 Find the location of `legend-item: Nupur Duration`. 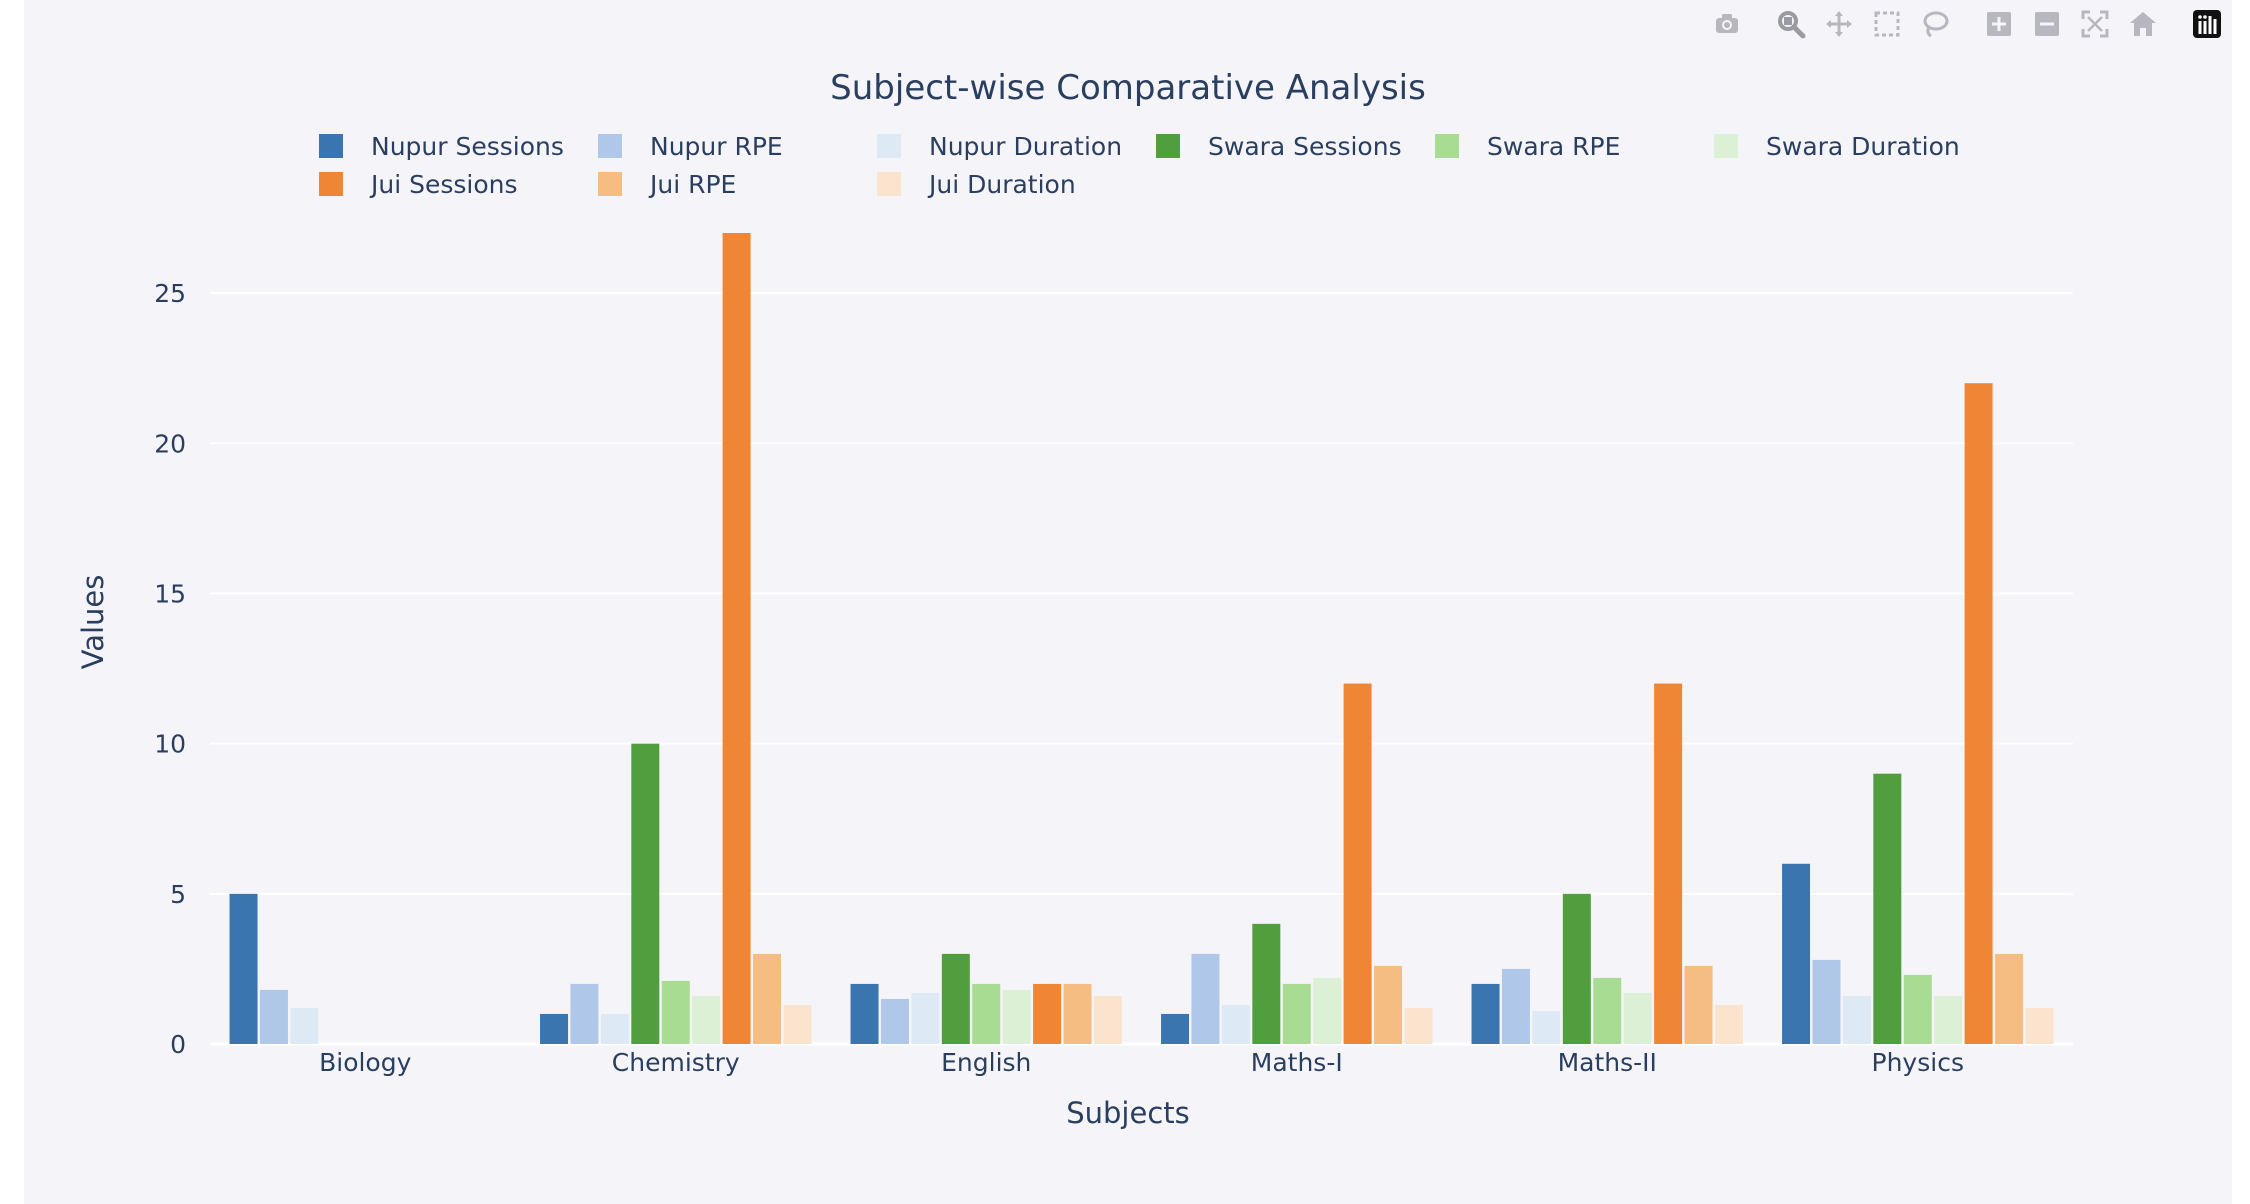

legend-item: Nupur Duration is located at coordinates (999, 146).